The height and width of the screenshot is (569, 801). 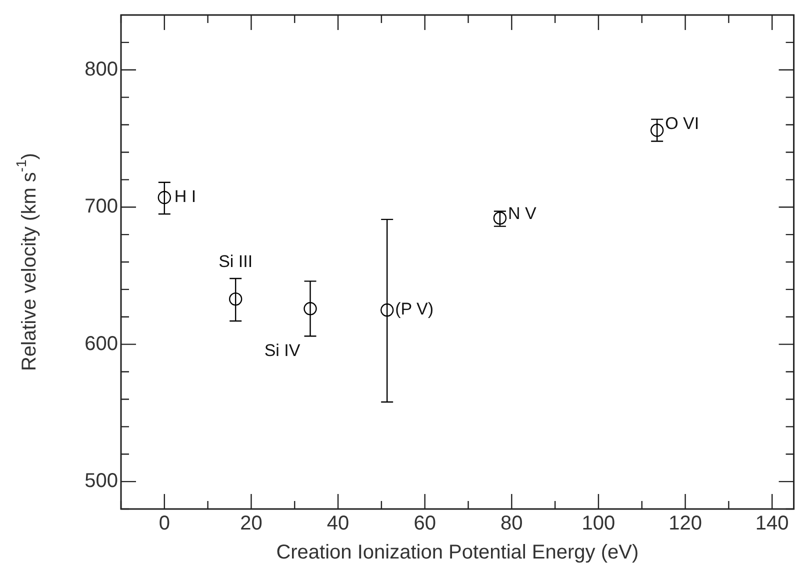 I want to click on x-tick-label: 120, so click(x=685, y=523).